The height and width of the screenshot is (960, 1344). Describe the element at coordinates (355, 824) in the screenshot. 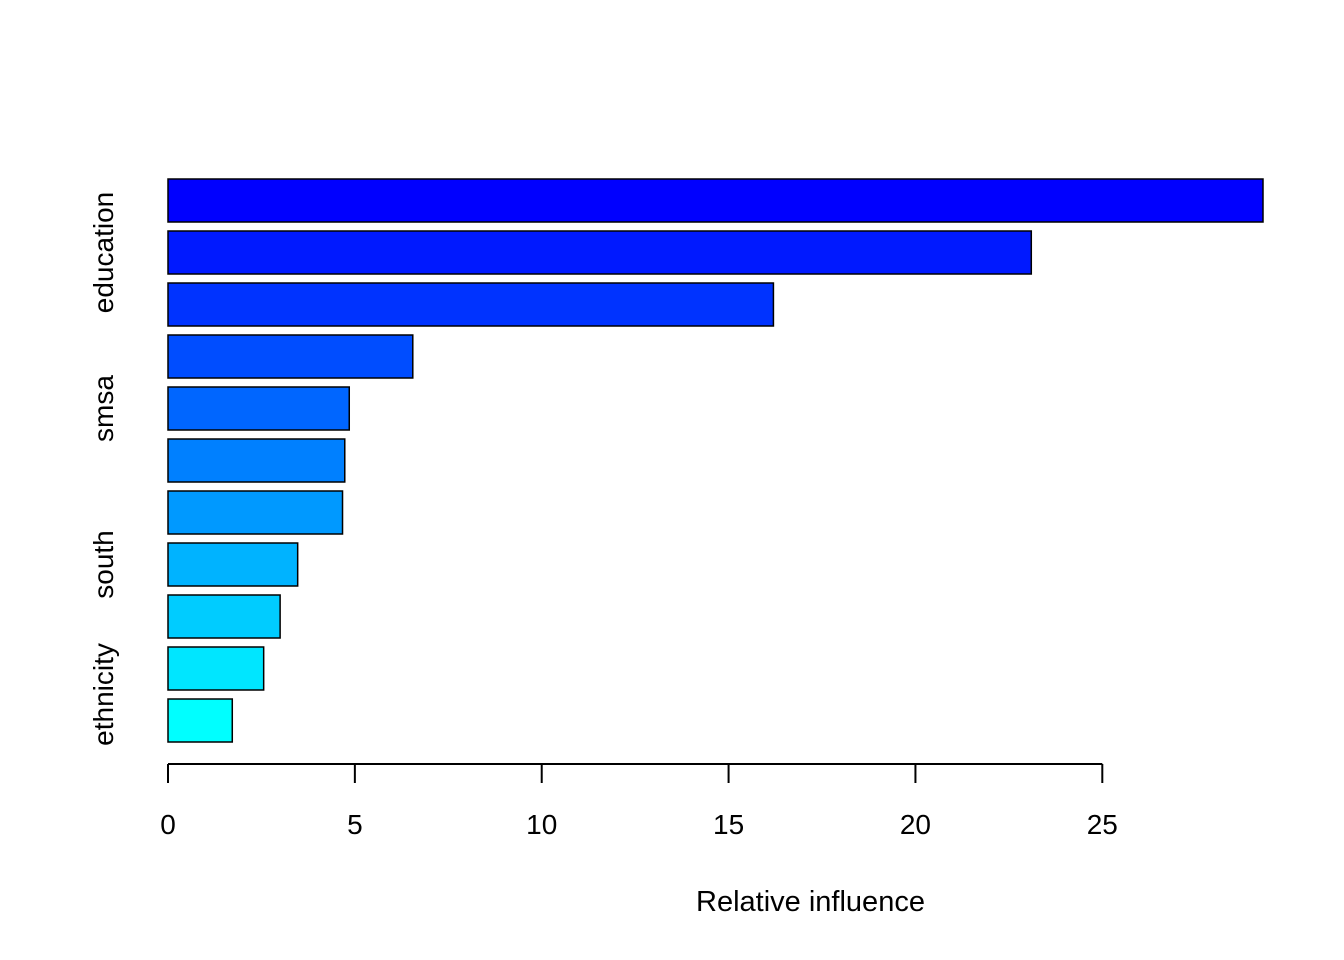

I see `x-tick-label-5: 5` at that location.